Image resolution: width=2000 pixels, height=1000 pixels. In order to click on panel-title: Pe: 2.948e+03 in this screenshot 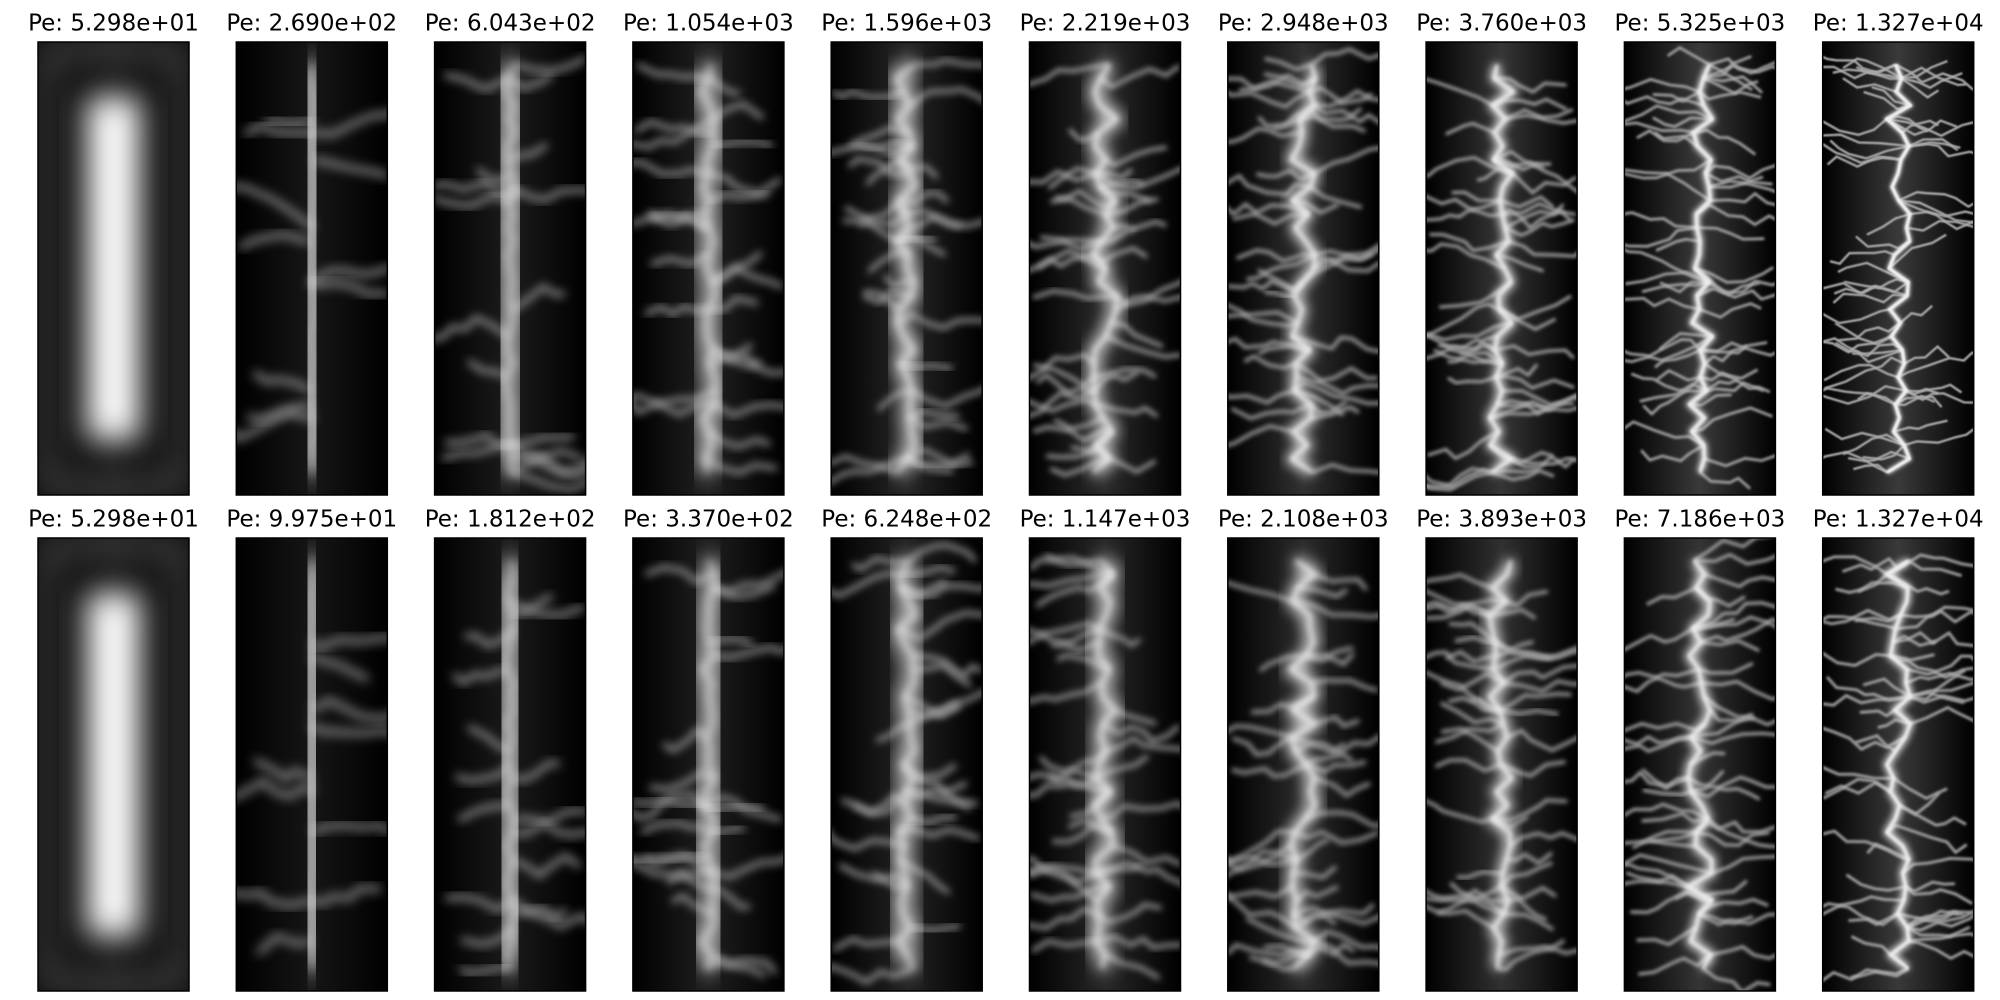, I will do `click(1303, 24)`.